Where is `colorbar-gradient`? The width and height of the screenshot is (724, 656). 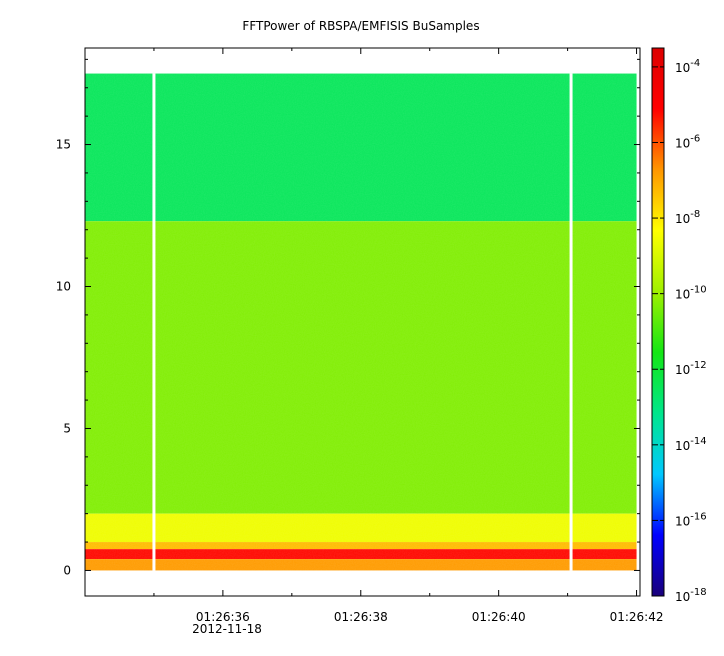 colorbar-gradient is located at coordinates (658, 322).